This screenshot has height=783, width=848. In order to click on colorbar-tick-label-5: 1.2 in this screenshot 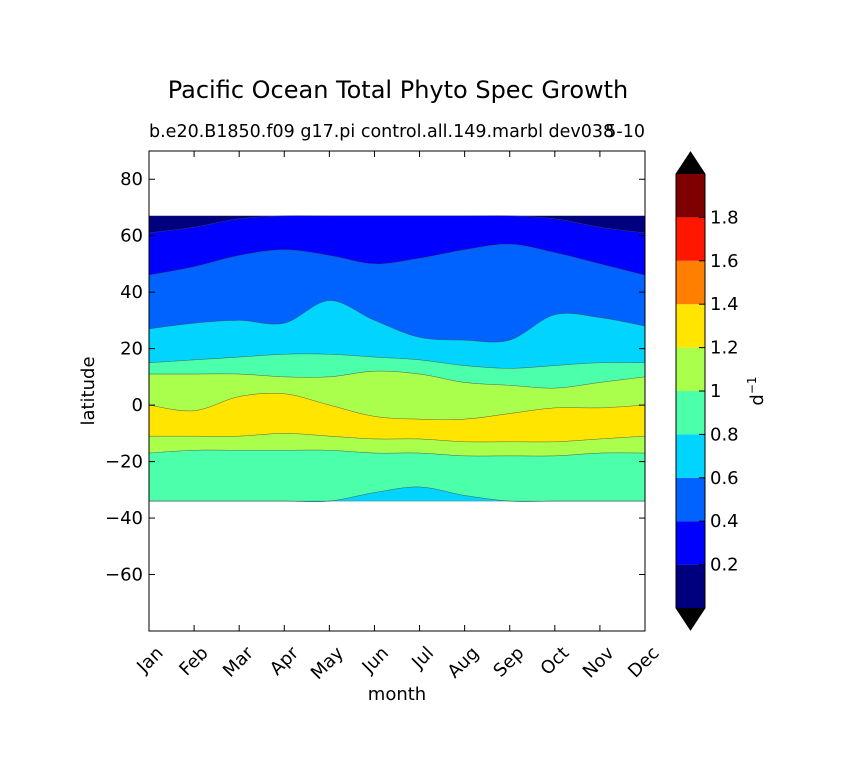, I will do `click(724, 348)`.